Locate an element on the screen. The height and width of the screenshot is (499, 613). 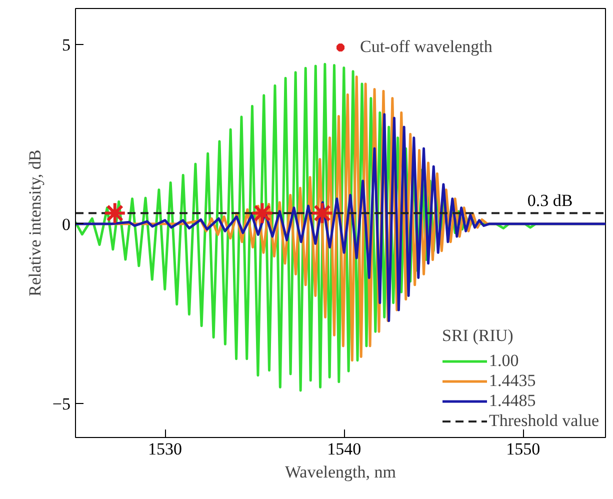
annotation: 0.3 dB is located at coordinates (550, 200).